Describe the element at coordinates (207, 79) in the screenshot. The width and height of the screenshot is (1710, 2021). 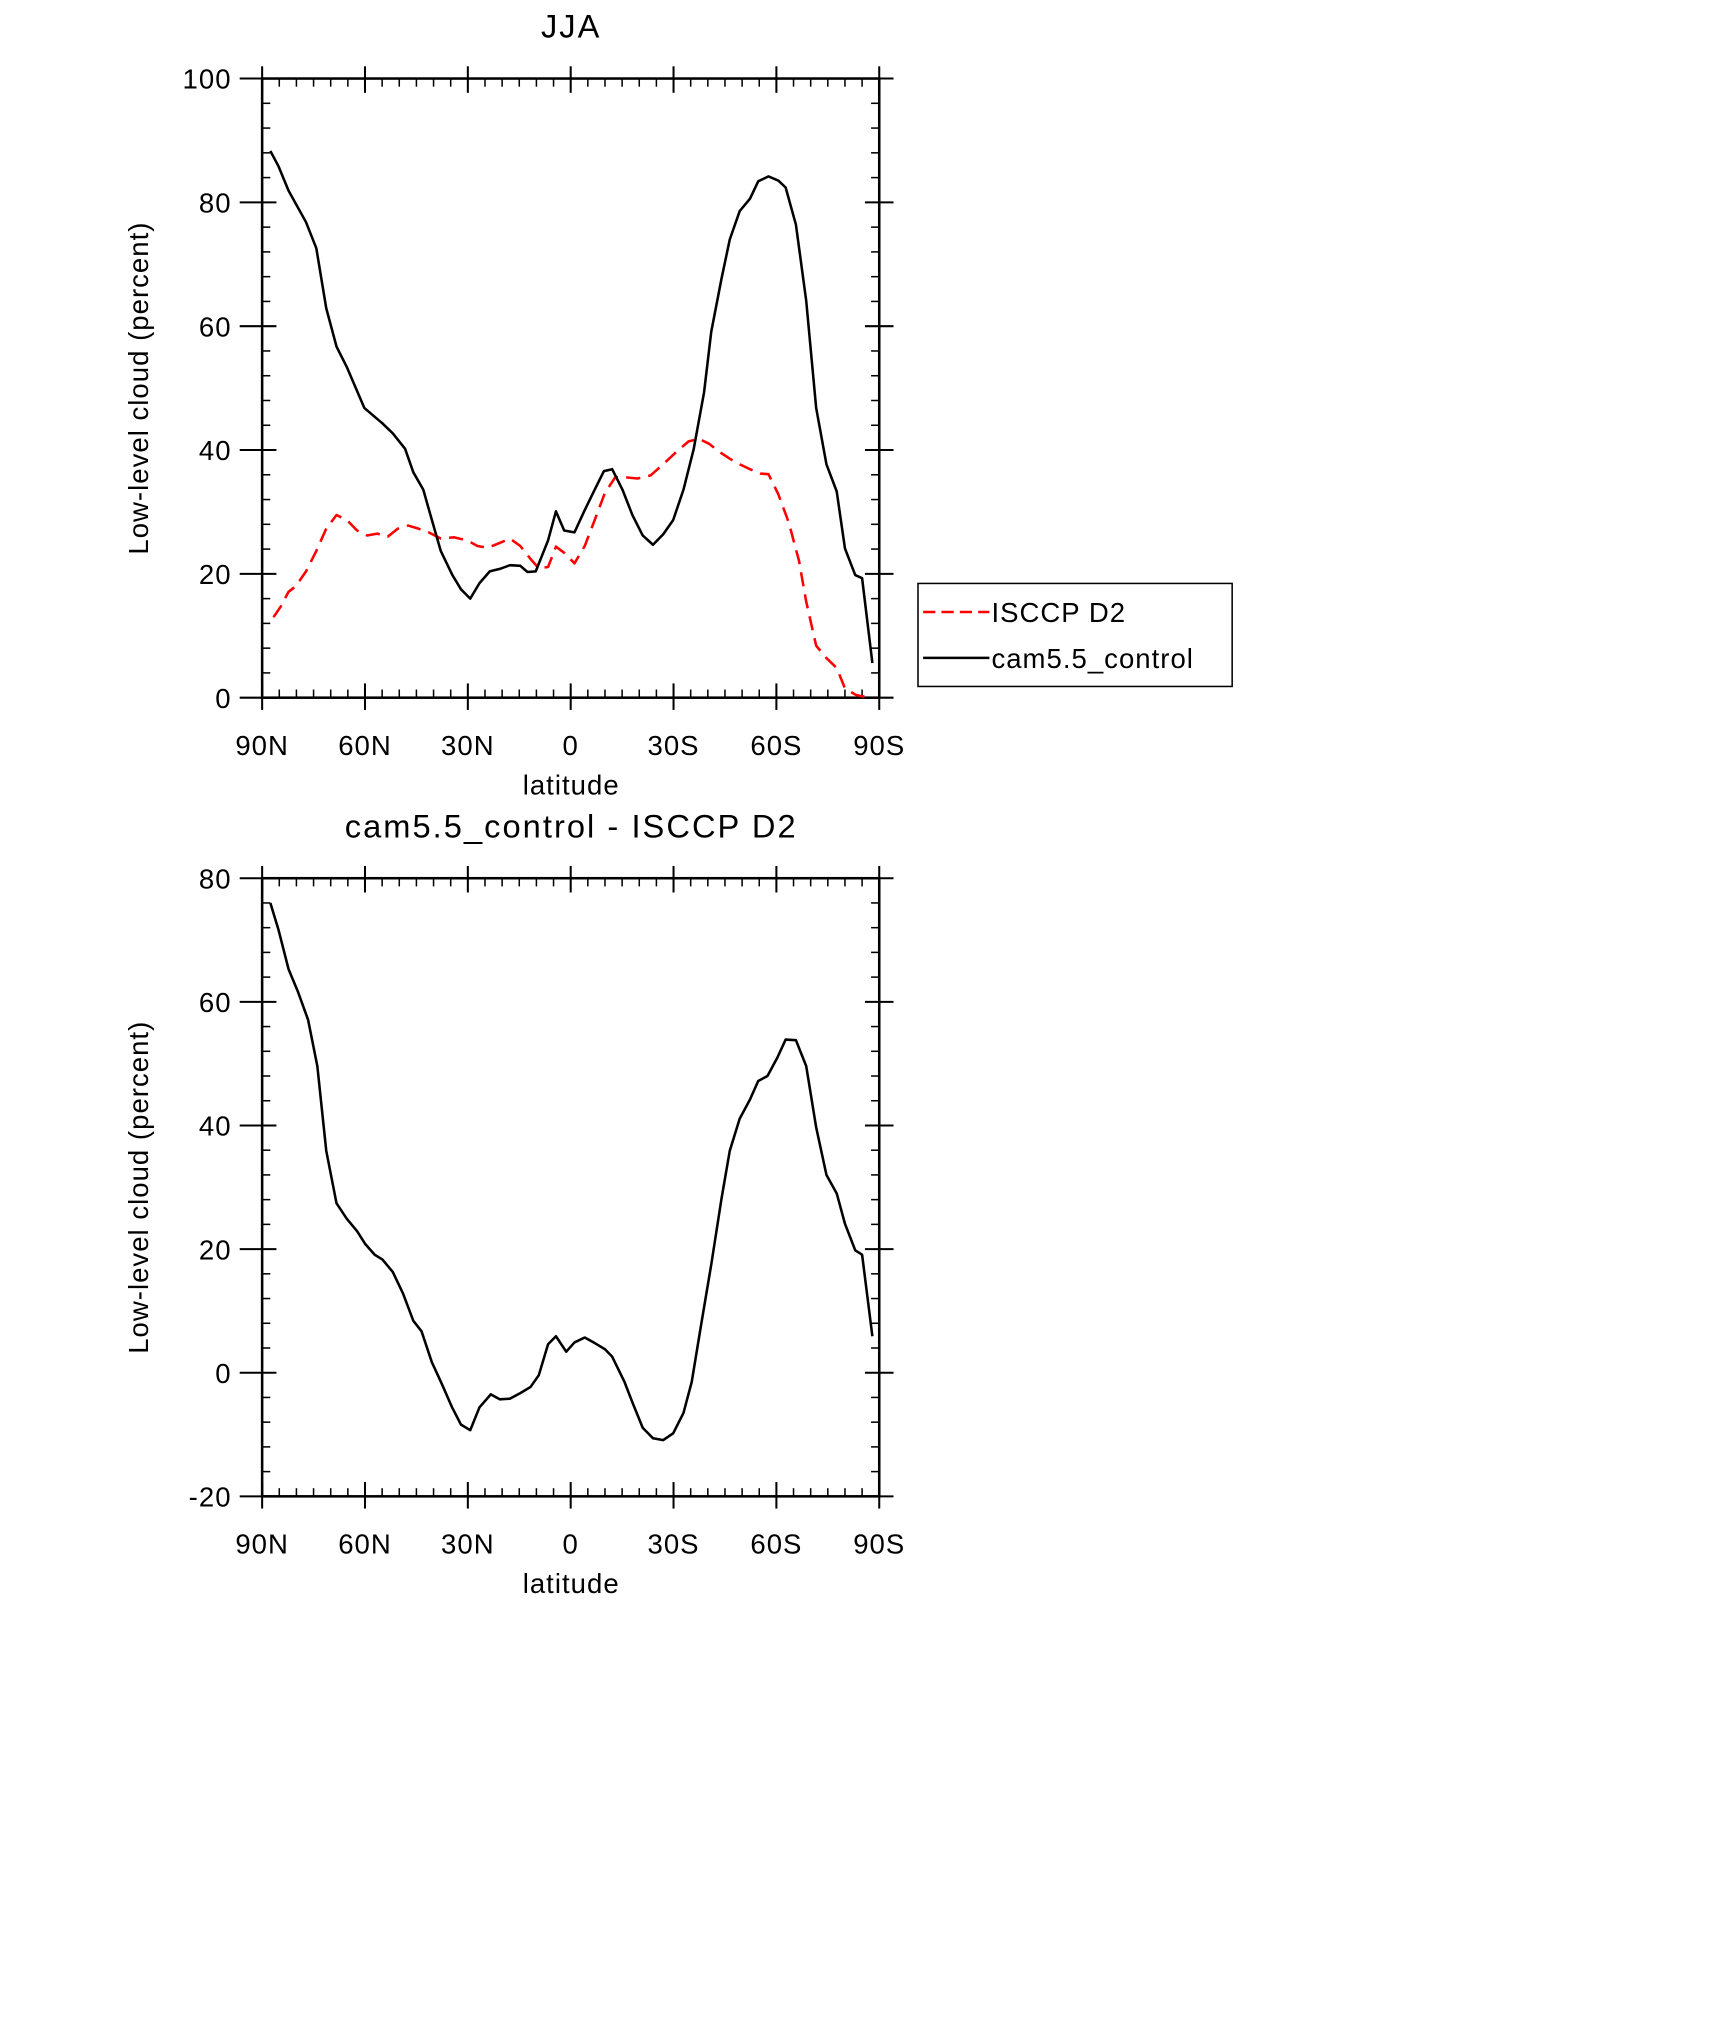
I see `y-tick-label: 100` at that location.